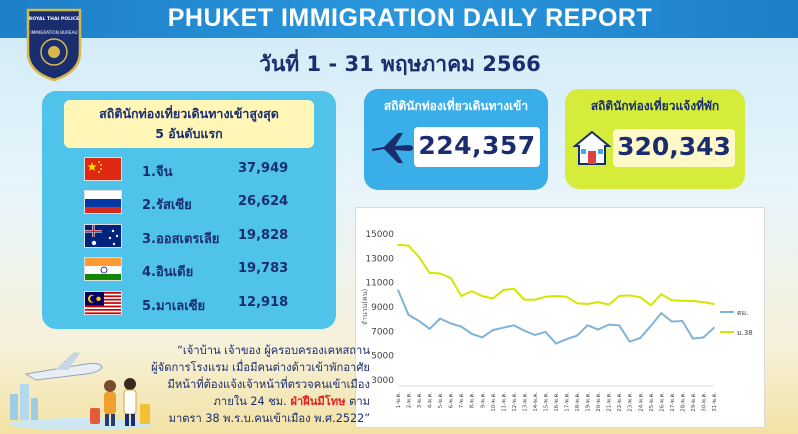  Describe the element at coordinates (269, 418) in the screenshot. I see `notice-line: มาตรา 38 พ.ร.บ.คนเข้าเมือง พ.ศ.2522”` at that location.